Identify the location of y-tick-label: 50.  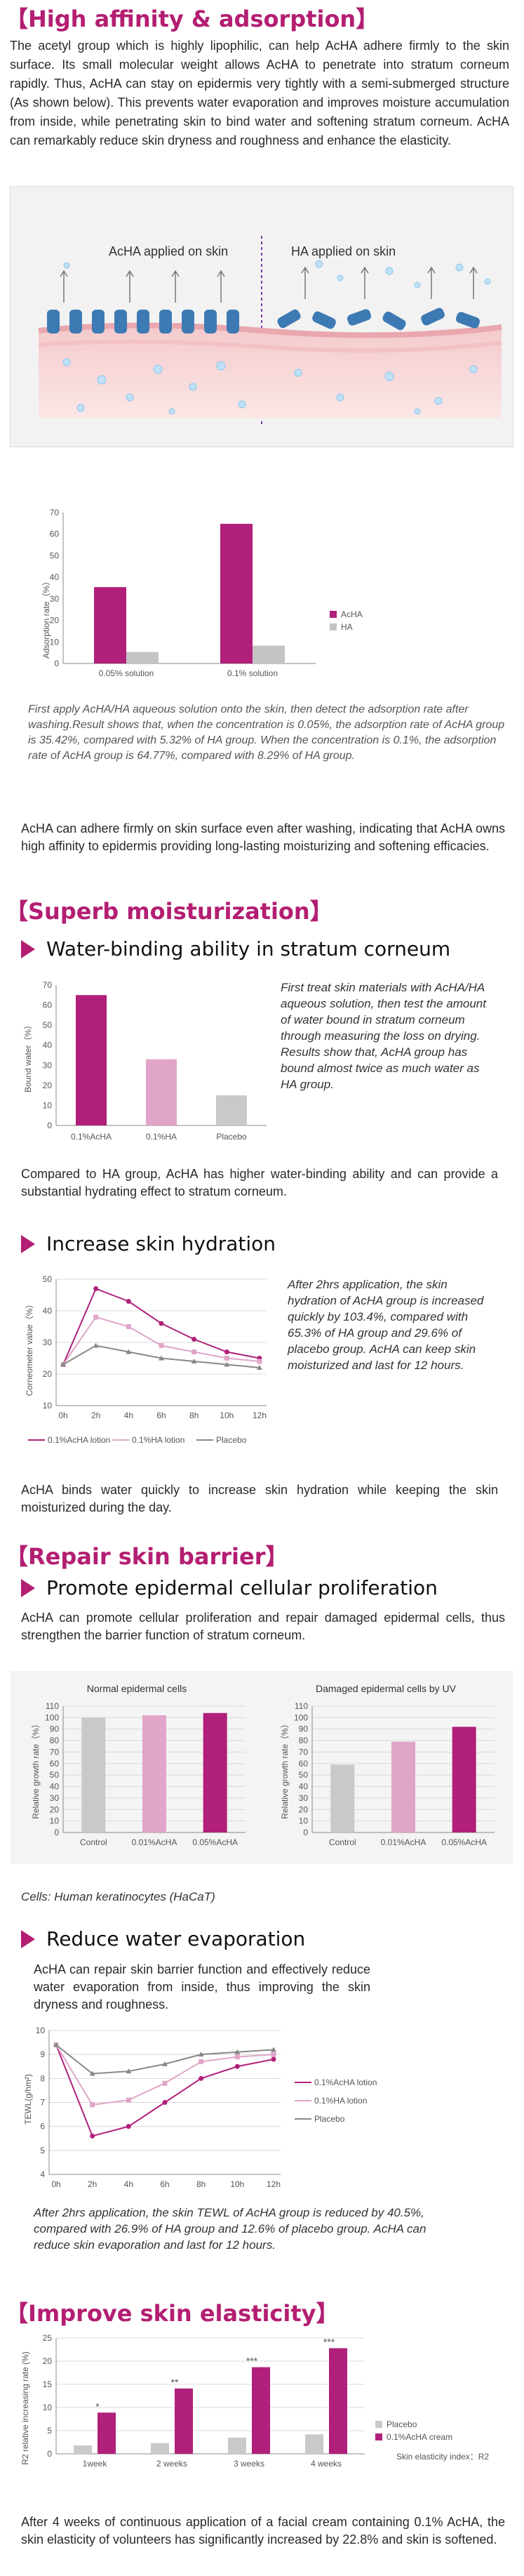
(55, 555).